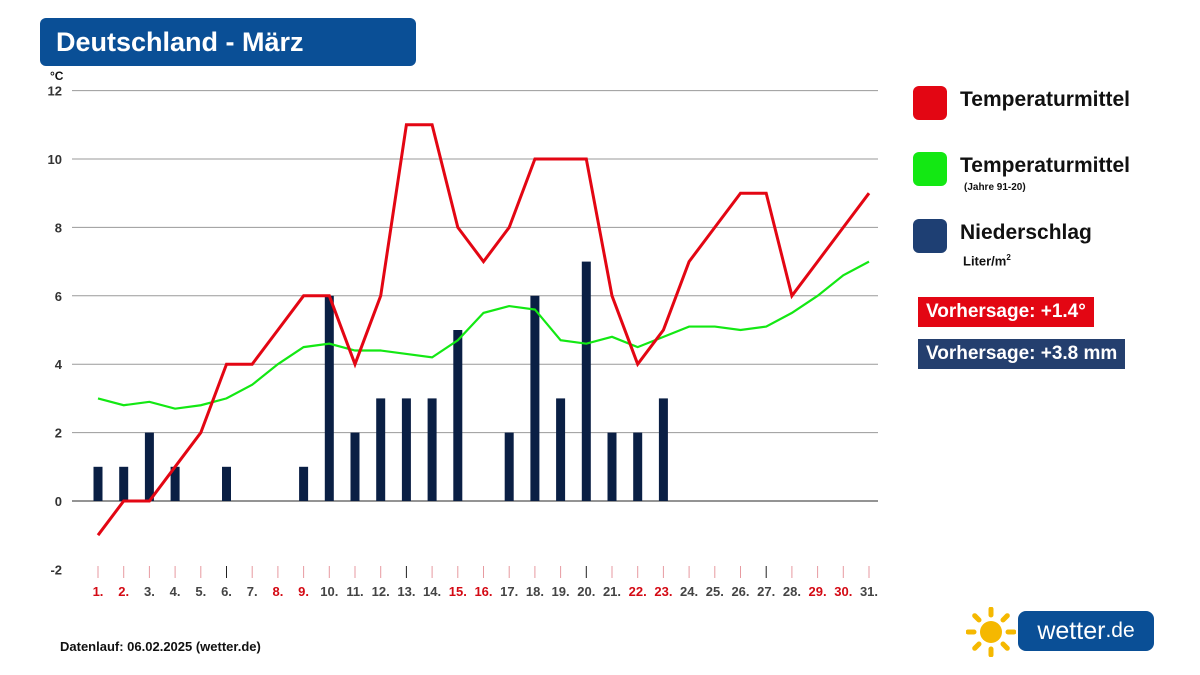 This screenshot has height=675, width=1200. I want to click on logo-word: wetter, so click(1071, 630).